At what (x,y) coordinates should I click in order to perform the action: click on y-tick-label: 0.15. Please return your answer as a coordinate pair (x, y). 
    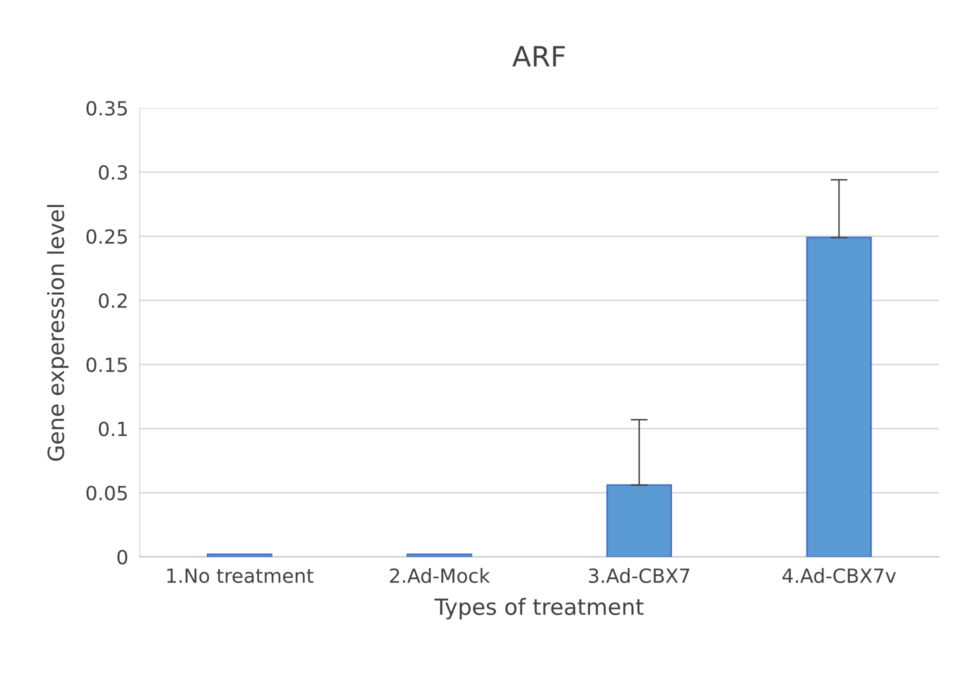
    Looking at the image, I should click on (106, 364).